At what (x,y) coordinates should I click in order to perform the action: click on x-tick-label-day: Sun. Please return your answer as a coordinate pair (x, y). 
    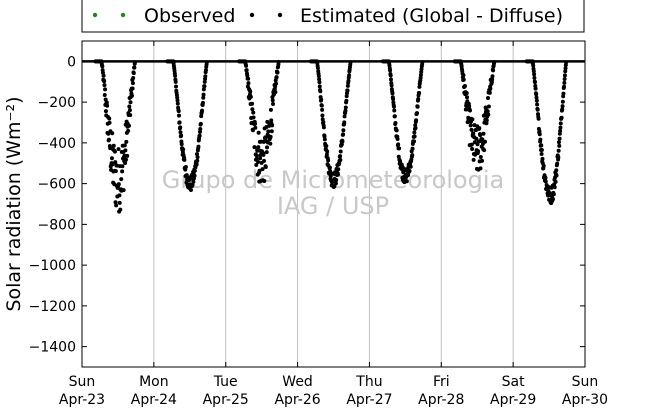
    Looking at the image, I should click on (82, 382).